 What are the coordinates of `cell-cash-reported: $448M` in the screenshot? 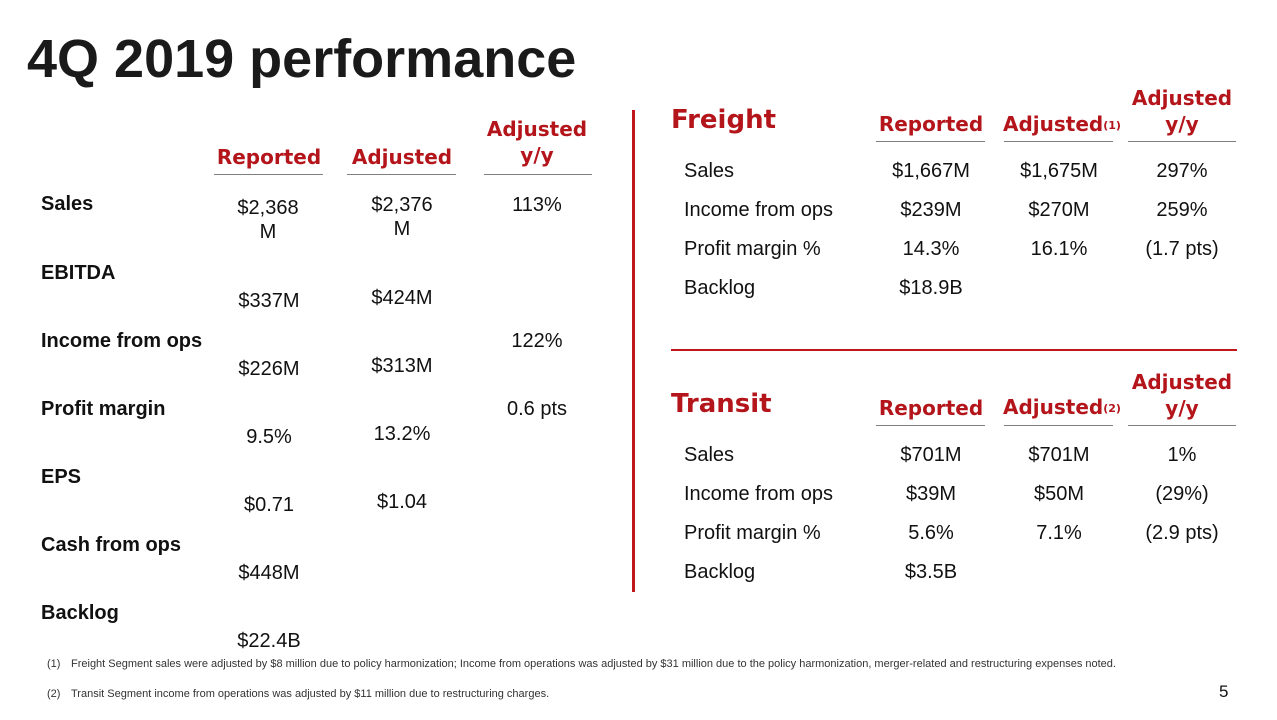 It's located at (269, 573).